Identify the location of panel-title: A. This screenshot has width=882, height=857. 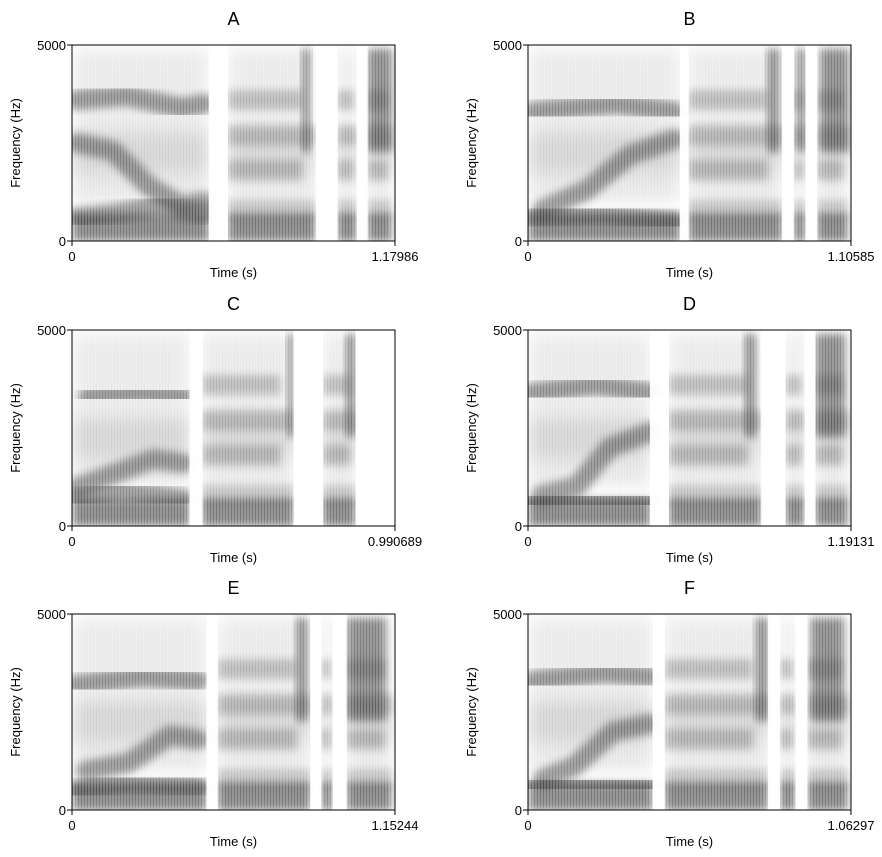
(233, 19).